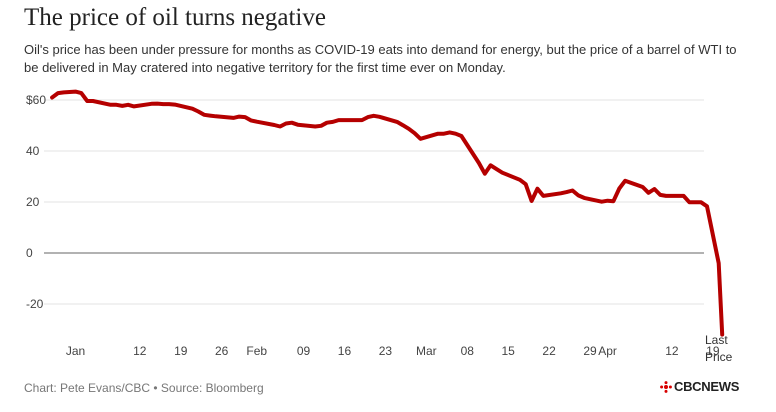 This screenshot has width=776, height=412. I want to click on x-tick-label: 29, so click(590, 351).